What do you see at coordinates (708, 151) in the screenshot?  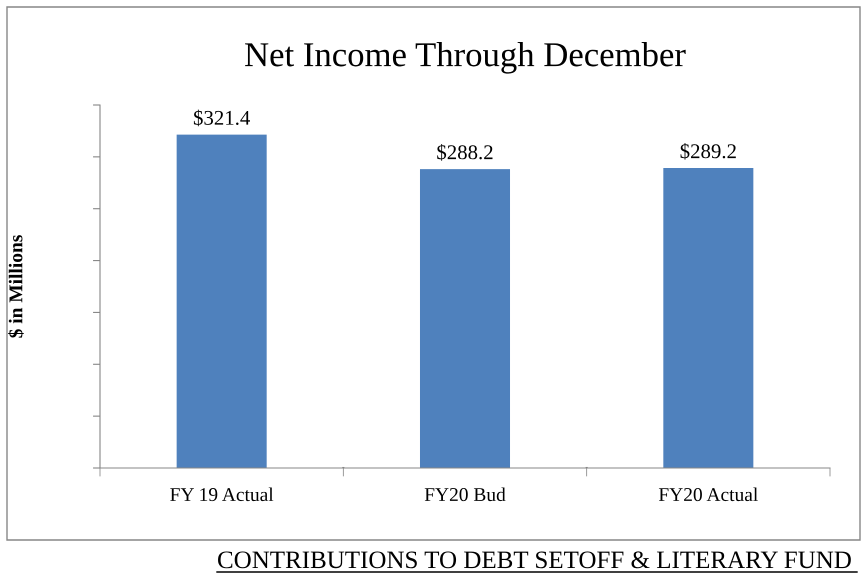 I see `data-label: $289.2` at bounding box center [708, 151].